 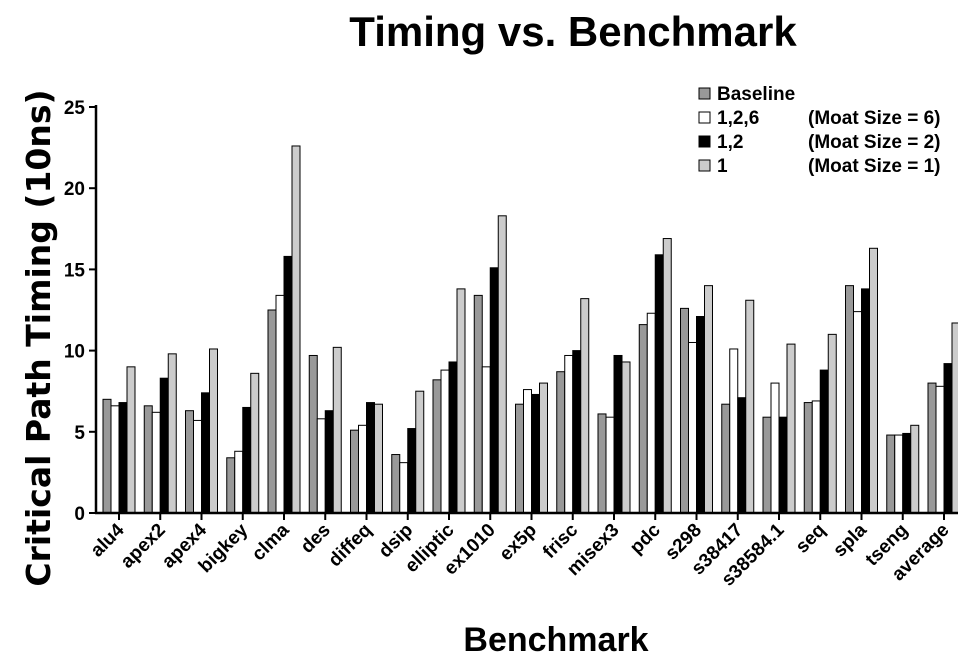 I want to click on bar-pdc-baseline, so click(x=643, y=419).